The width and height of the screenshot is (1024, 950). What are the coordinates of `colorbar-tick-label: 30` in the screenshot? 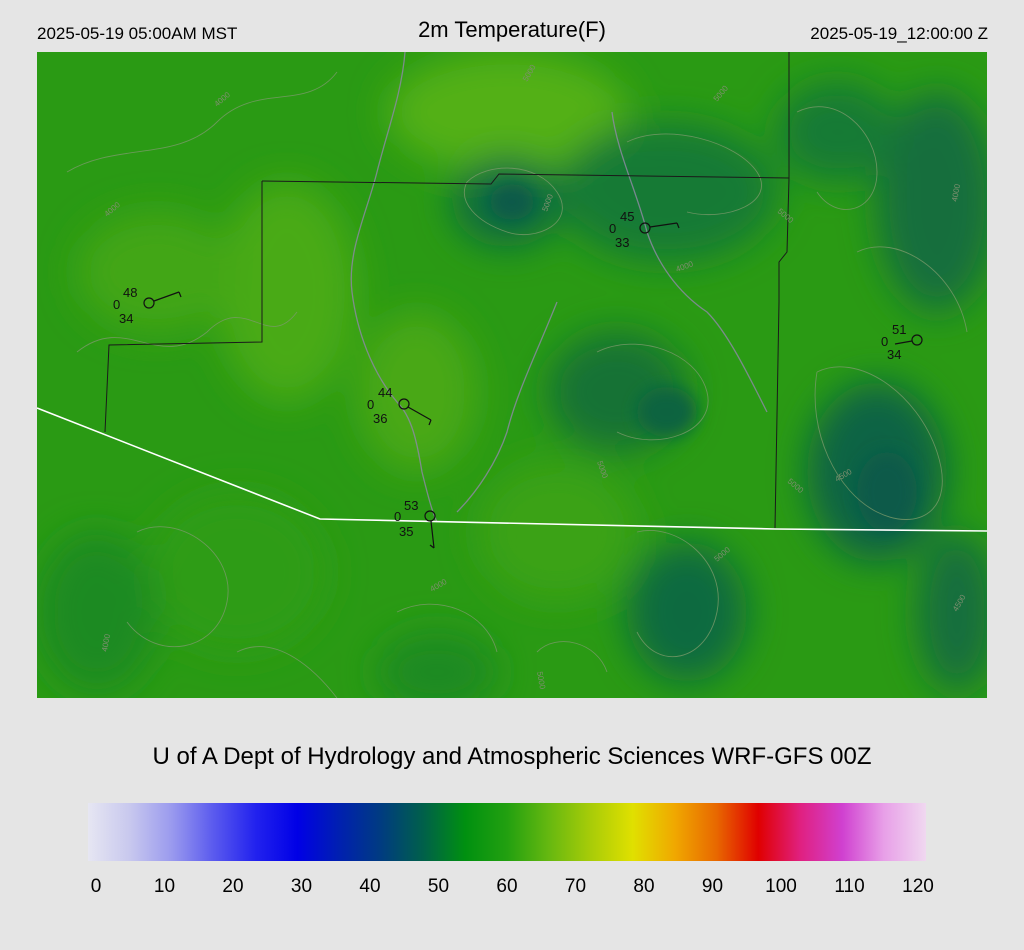 It's located at (301, 886).